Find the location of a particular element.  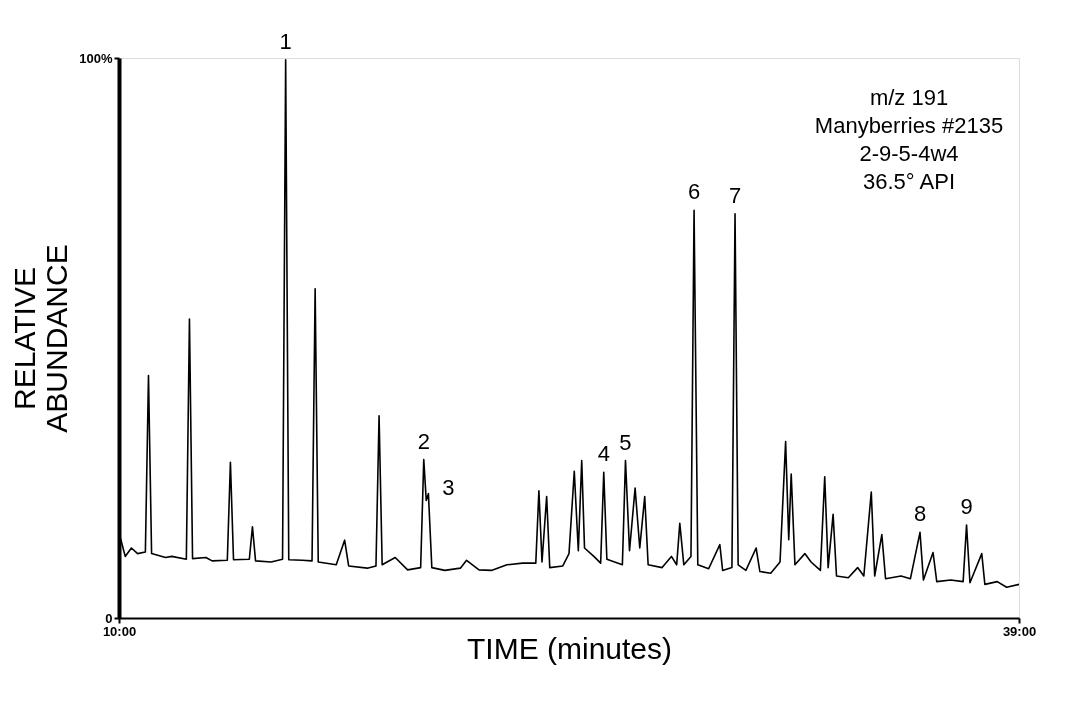

annotation: 9 is located at coordinates (966, 507).